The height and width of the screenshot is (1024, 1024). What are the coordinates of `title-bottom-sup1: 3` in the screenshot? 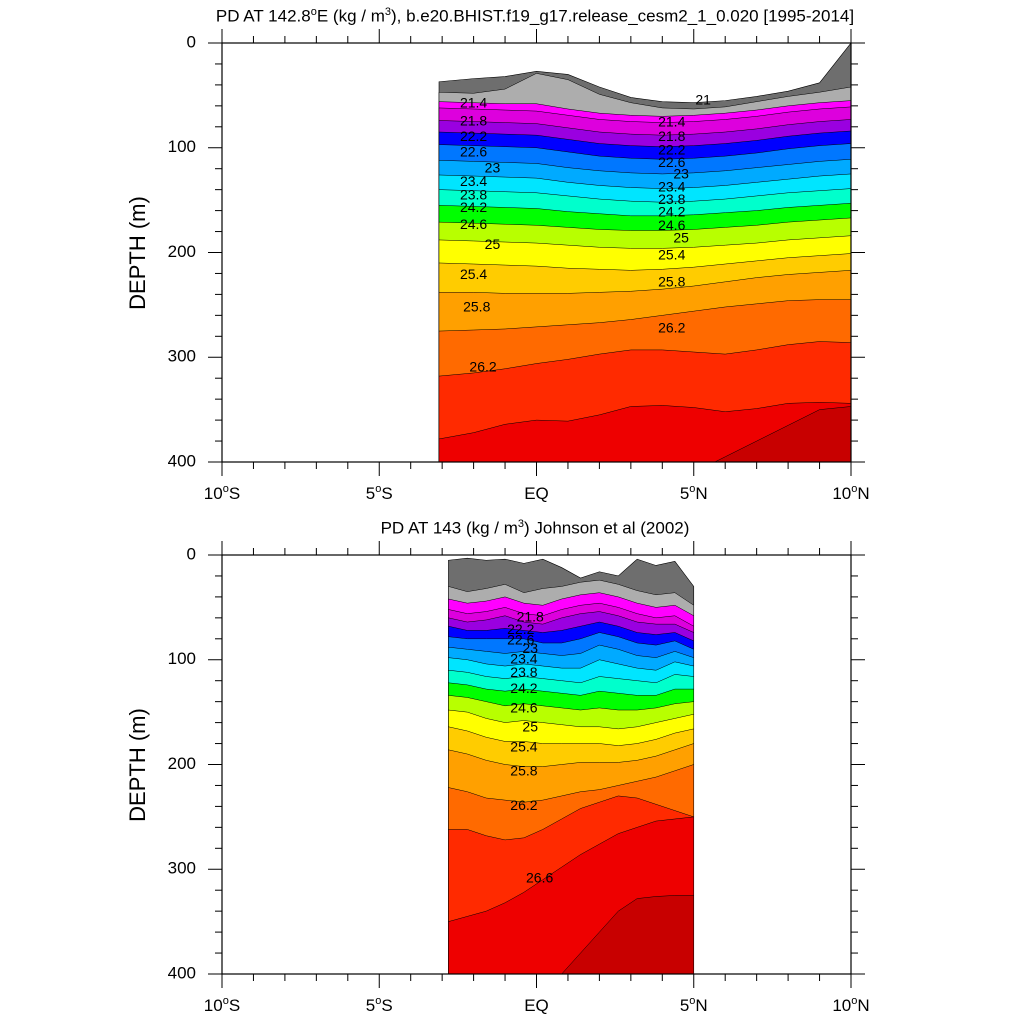 It's located at (521, 524).